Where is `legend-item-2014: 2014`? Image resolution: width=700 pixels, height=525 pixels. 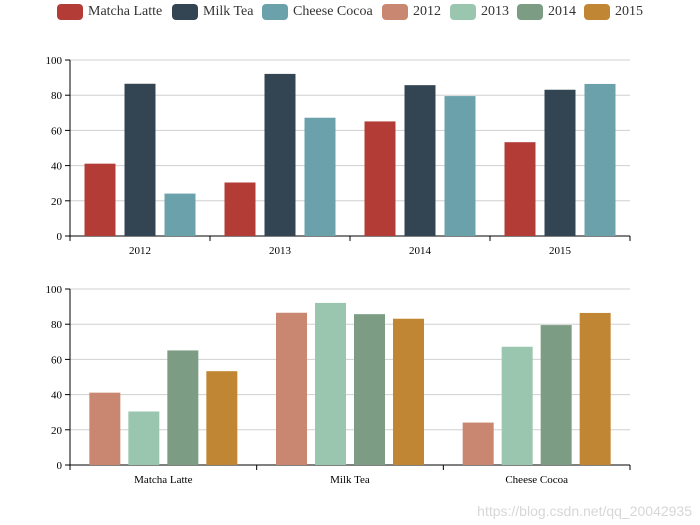 legend-item-2014: 2014 is located at coordinates (546, 12).